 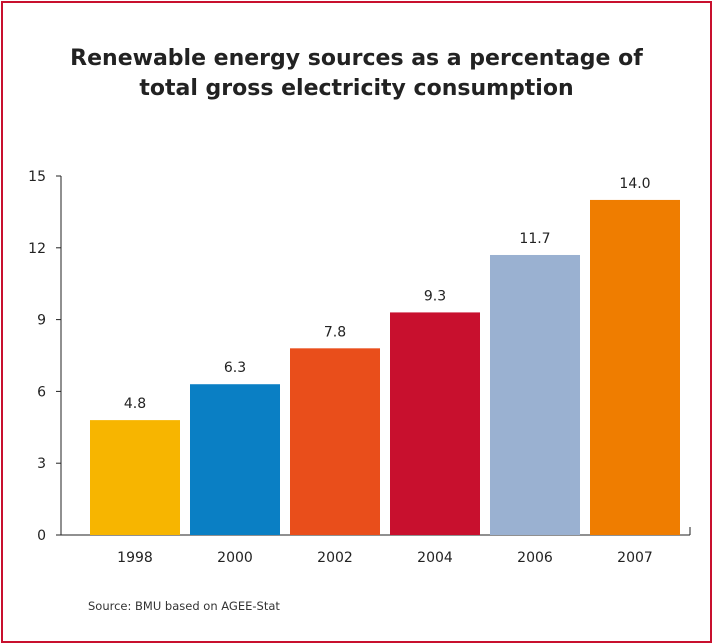 What do you see at coordinates (635, 558) in the screenshot?
I see `x-tick-label-2007: 2007` at bounding box center [635, 558].